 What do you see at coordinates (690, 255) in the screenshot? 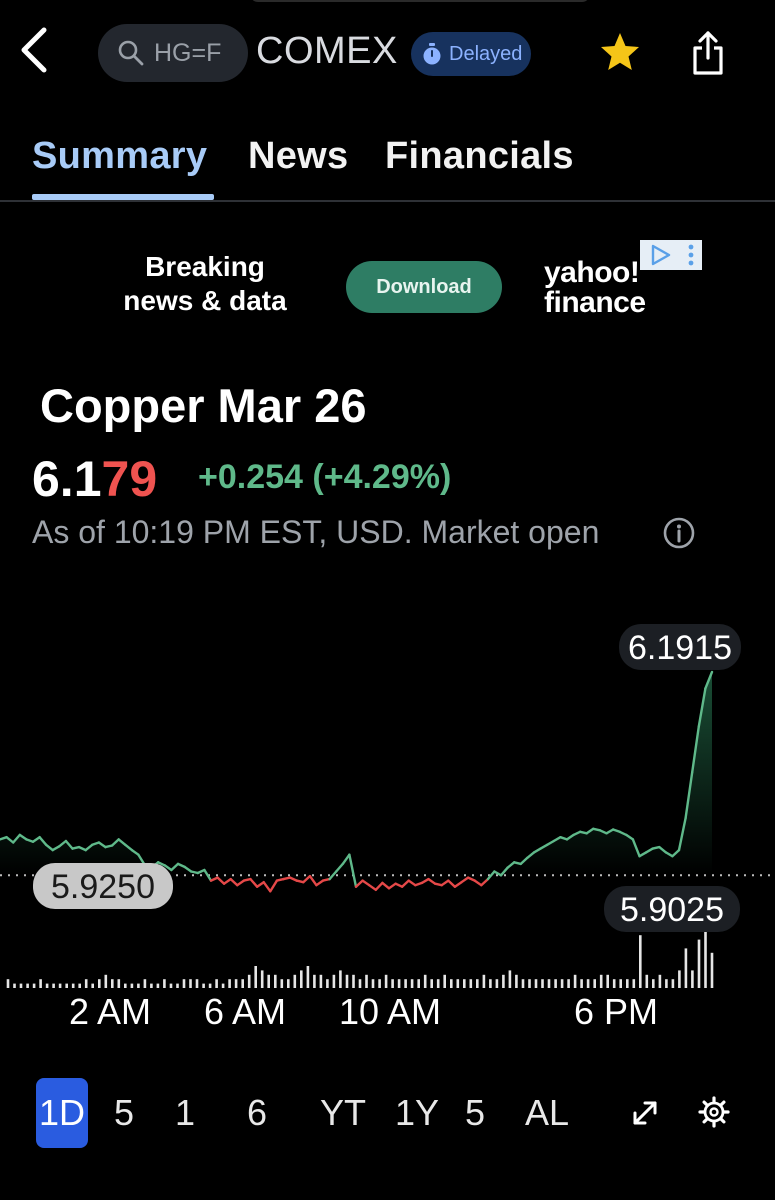
I see `more-vertical-icon` at bounding box center [690, 255].